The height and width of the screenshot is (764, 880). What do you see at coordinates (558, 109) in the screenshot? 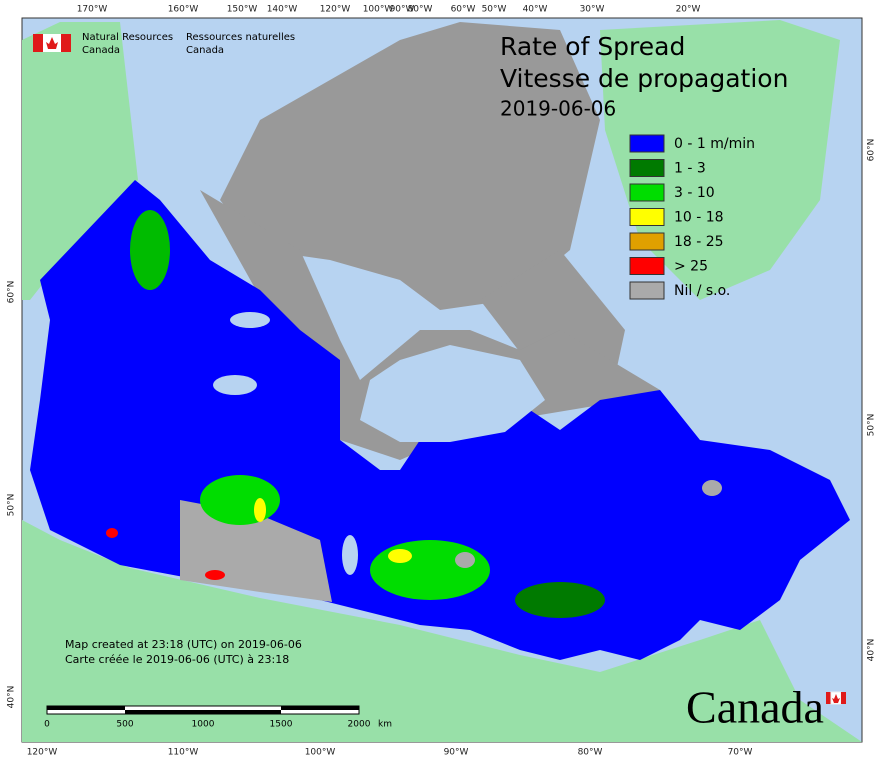
I see `date: 2019-06-06` at bounding box center [558, 109].